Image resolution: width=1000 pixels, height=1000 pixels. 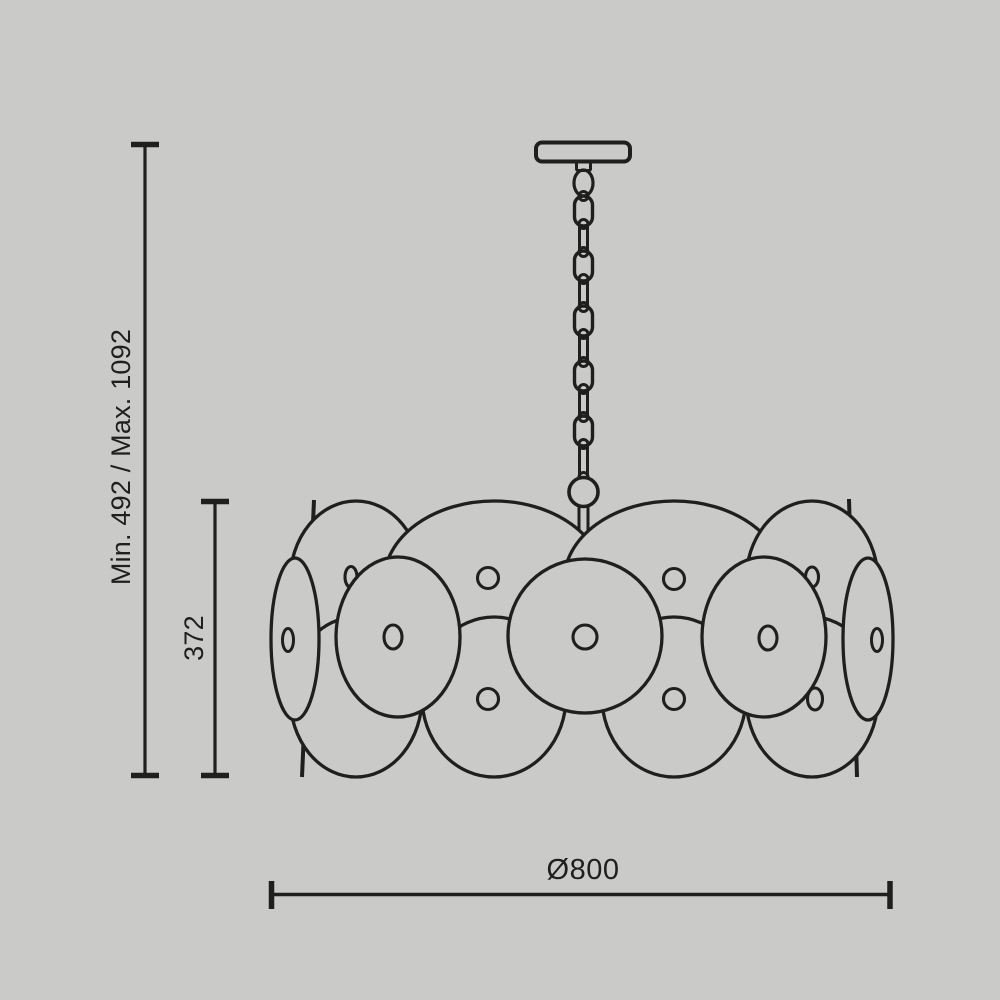 What do you see at coordinates (194, 638) in the screenshot?
I see `dimension-label-shade-height: 372` at bounding box center [194, 638].